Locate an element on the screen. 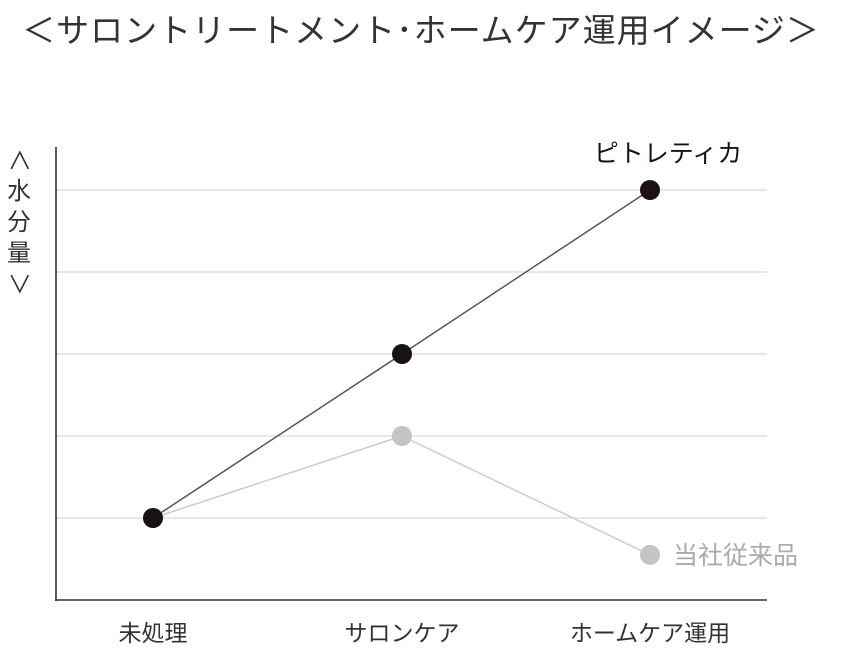 The height and width of the screenshot is (649, 842). x-tick-label: 未処理 is located at coordinates (153, 634).